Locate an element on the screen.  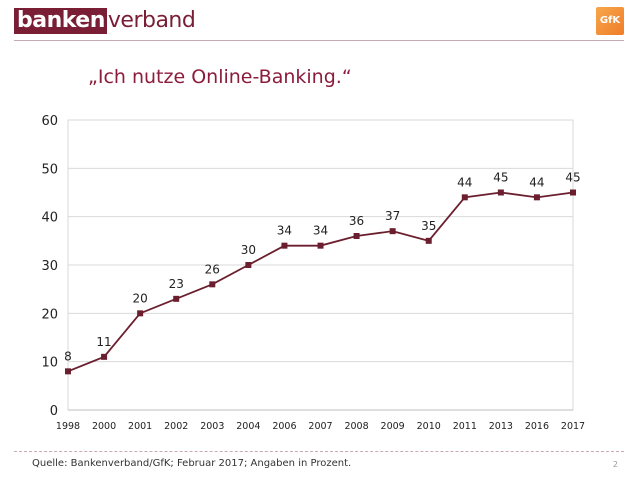
x-tick-label: 2006 is located at coordinates (284, 426).